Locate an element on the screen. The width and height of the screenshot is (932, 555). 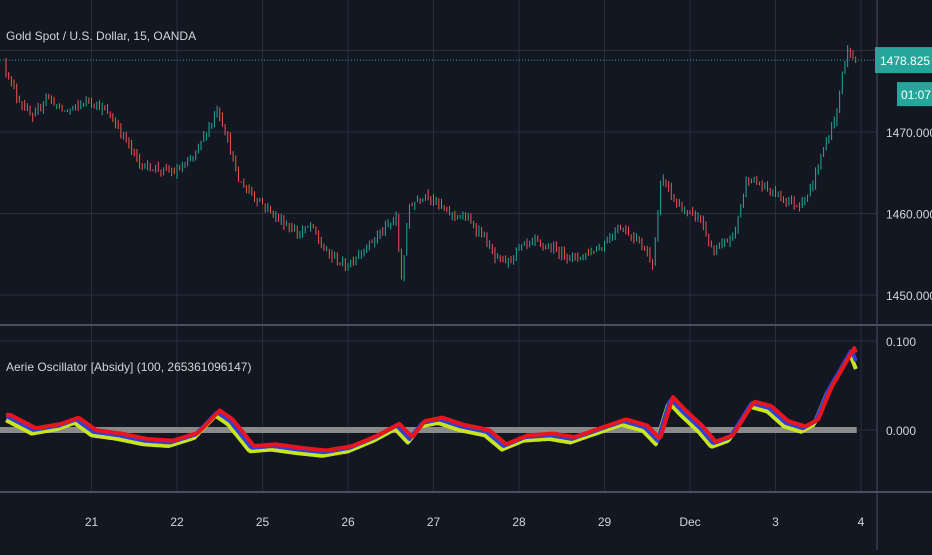
countdown-tag is located at coordinates (914, 94).